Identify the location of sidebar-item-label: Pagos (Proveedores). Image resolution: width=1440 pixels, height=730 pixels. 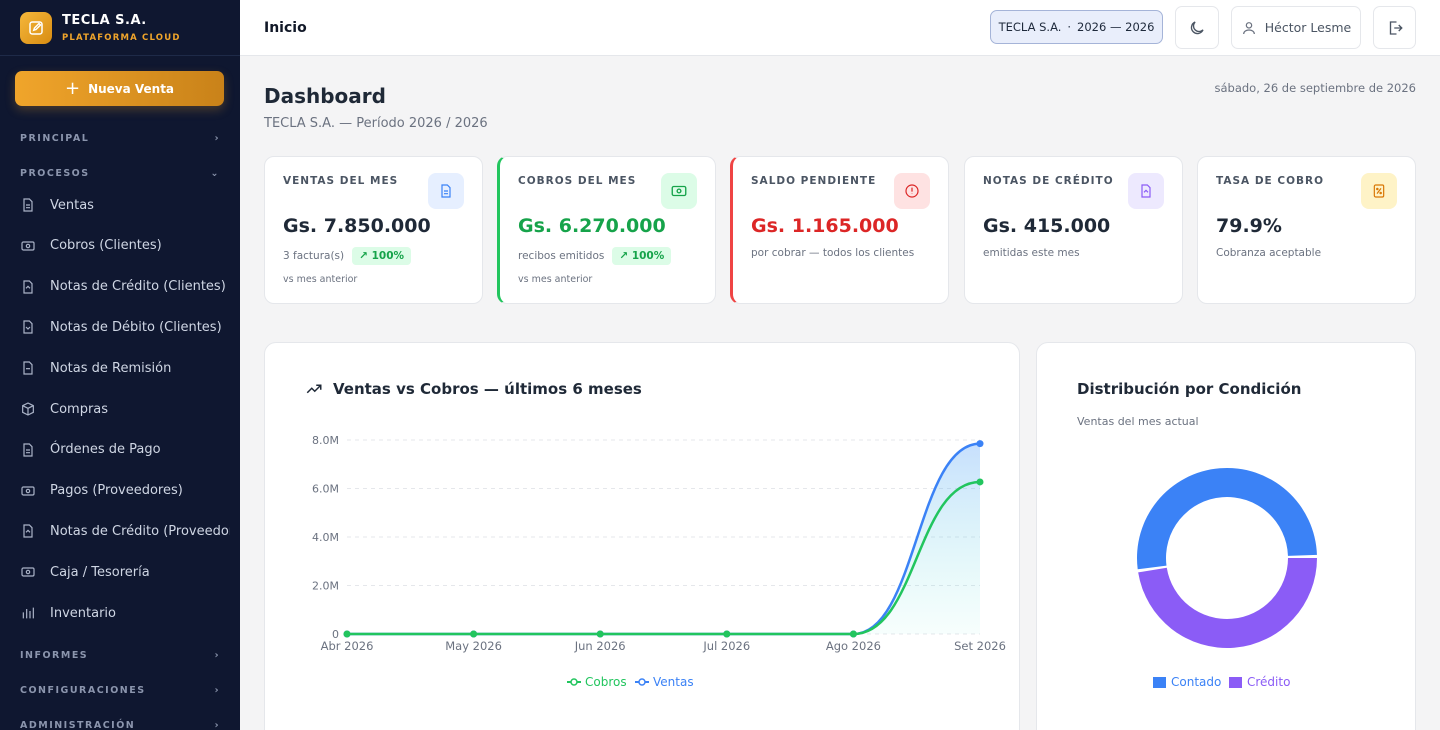
(116, 491).